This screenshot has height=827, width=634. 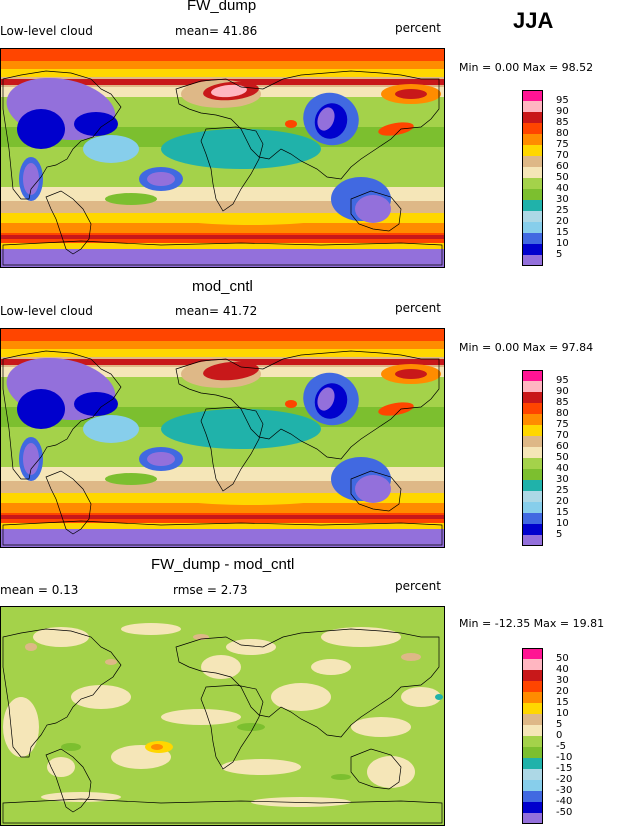 What do you see at coordinates (222, 286) in the screenshot?
I see `panel-2-title: mod_cntl` at bounding box center [222, 286].